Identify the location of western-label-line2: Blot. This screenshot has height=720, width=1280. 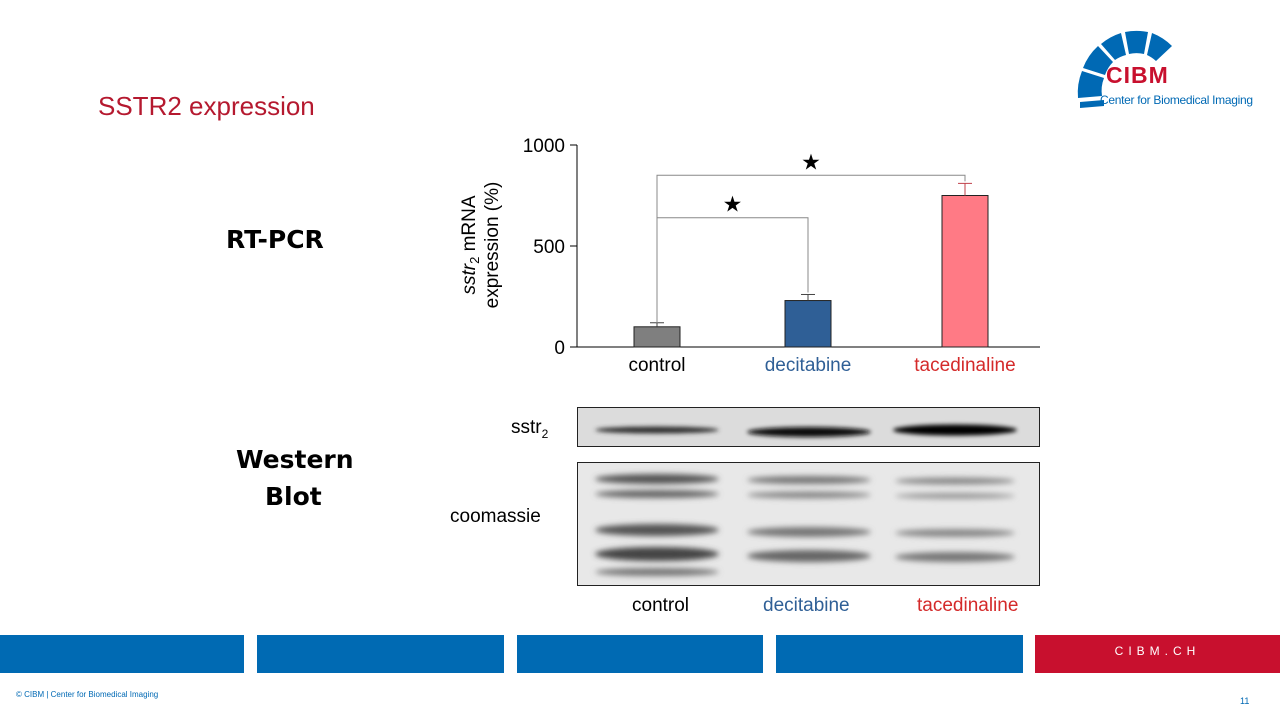
(293, 496).